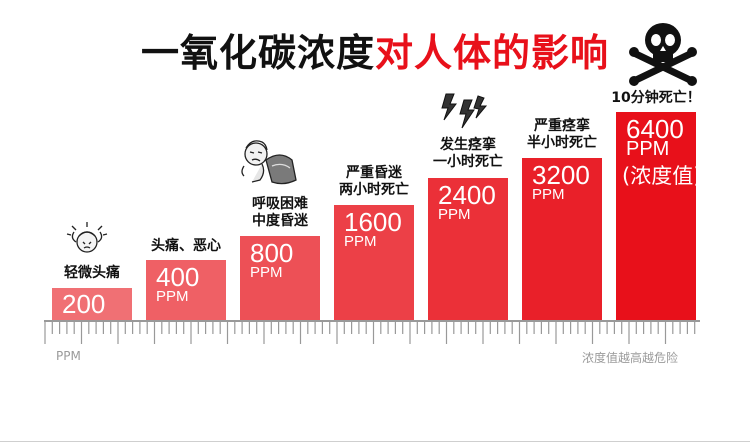 This screenshot has height=446, width=750. I want to click on effect-label-400: 头痛、恶心, so click(186, 246).